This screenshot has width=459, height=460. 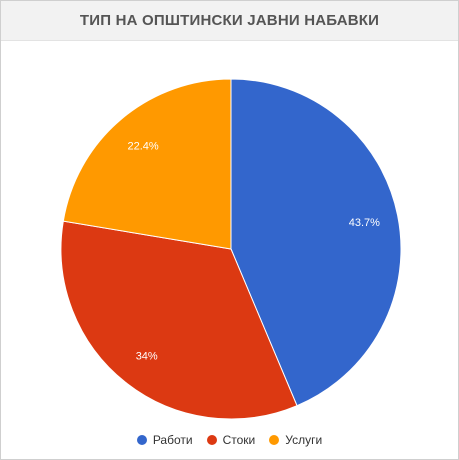 I want to click on slice-label-1: 43.7%, so click(x=364, y=223).